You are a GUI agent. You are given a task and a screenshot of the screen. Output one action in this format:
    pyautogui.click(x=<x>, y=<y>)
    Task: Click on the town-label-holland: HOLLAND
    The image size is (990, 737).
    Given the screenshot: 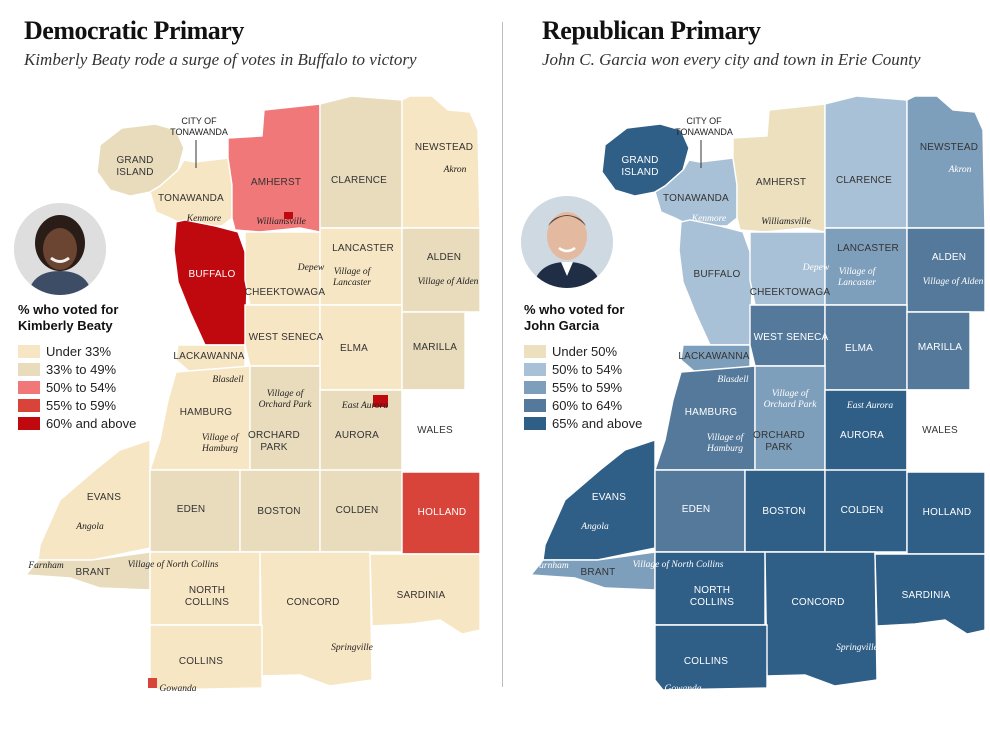 What is the action you would take?
    pyautogui.click(x=442, y=512)
    